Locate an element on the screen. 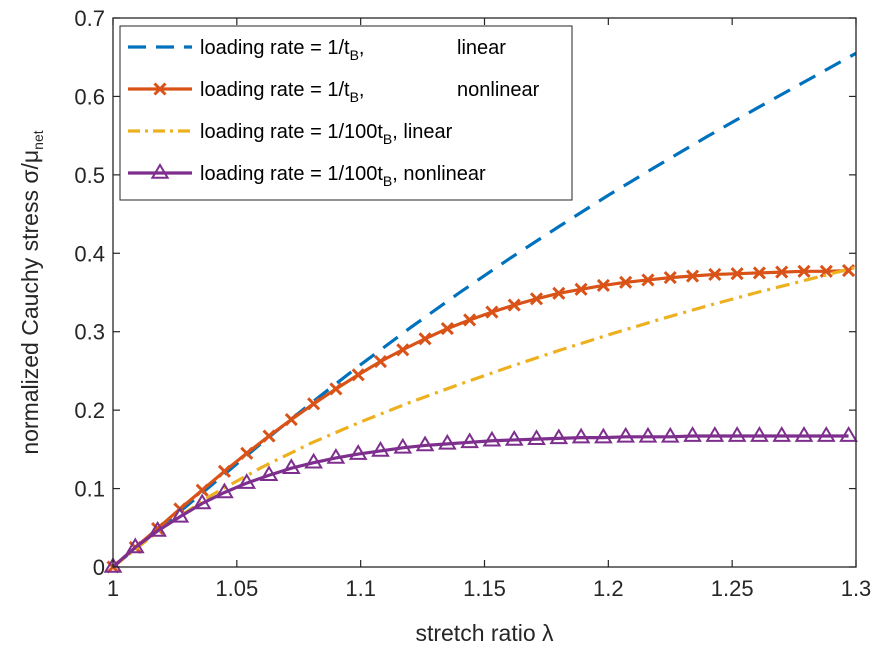  legend-label: loading rate = 1/100tB, nonlinear is located at coordinates (343, 176).